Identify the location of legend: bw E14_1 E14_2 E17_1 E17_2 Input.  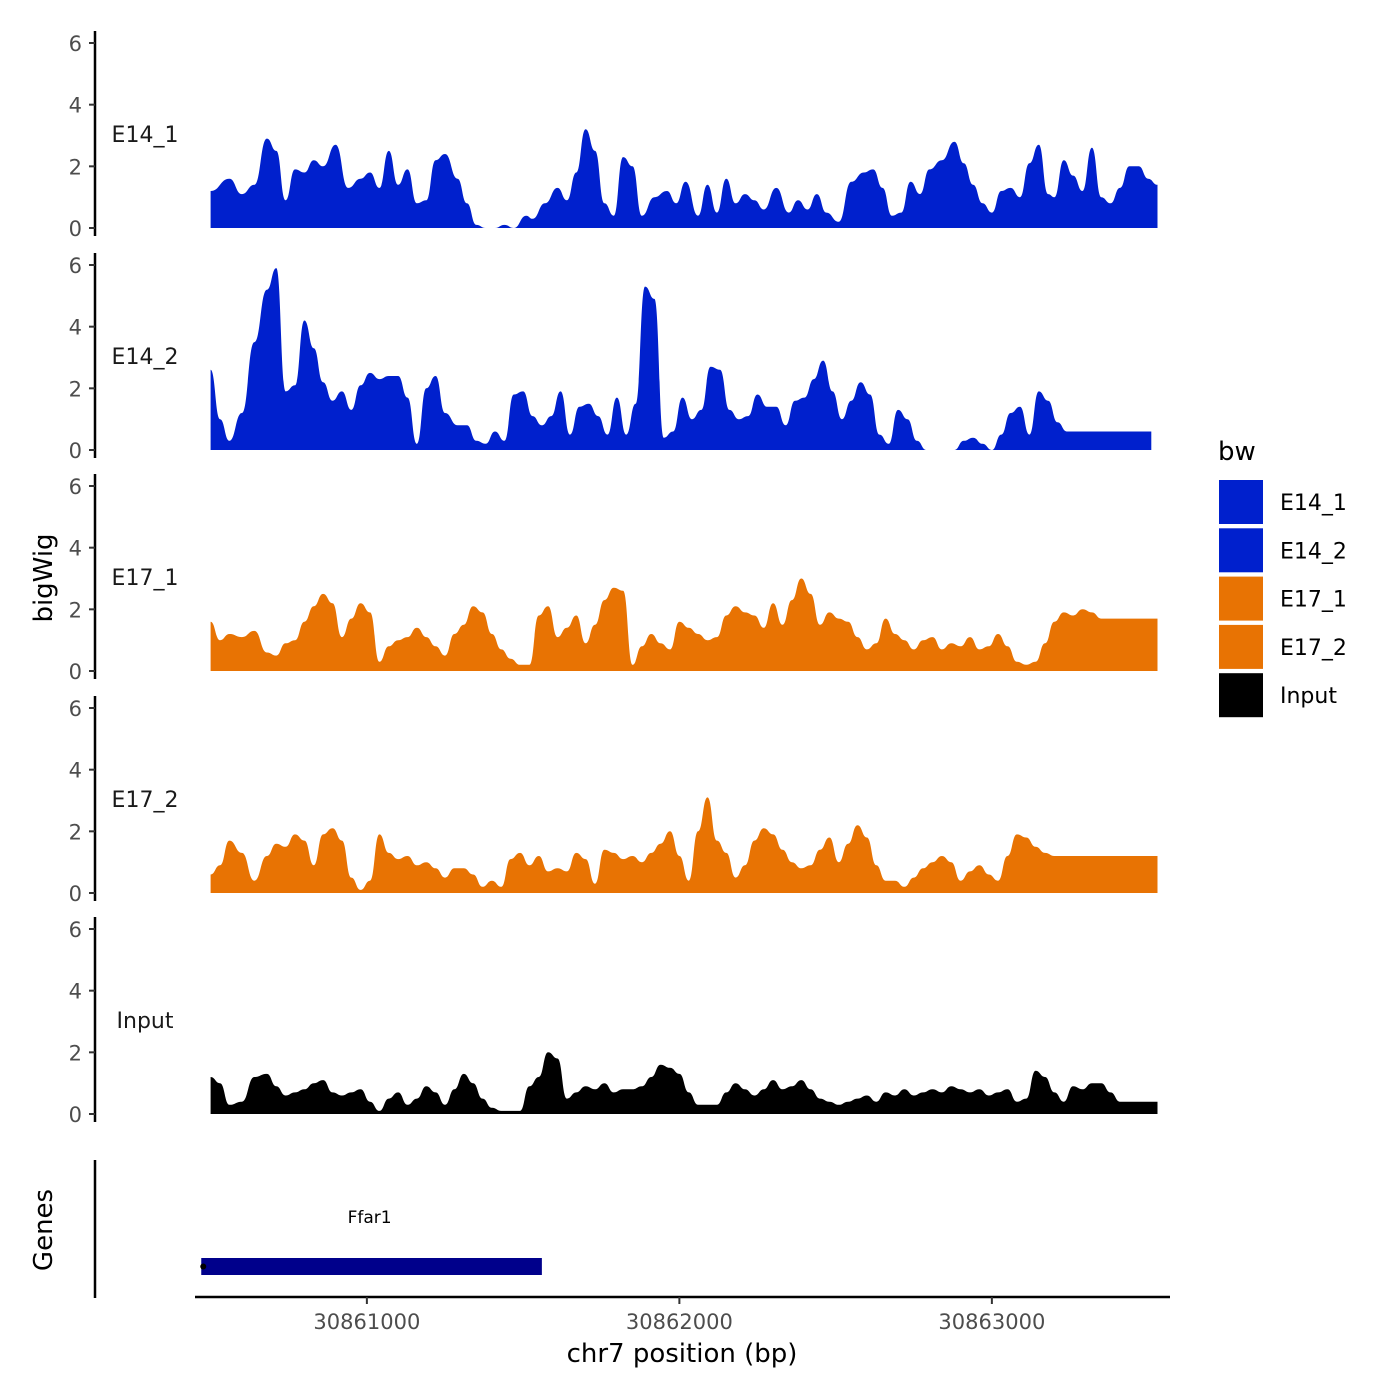
(1282, 577).